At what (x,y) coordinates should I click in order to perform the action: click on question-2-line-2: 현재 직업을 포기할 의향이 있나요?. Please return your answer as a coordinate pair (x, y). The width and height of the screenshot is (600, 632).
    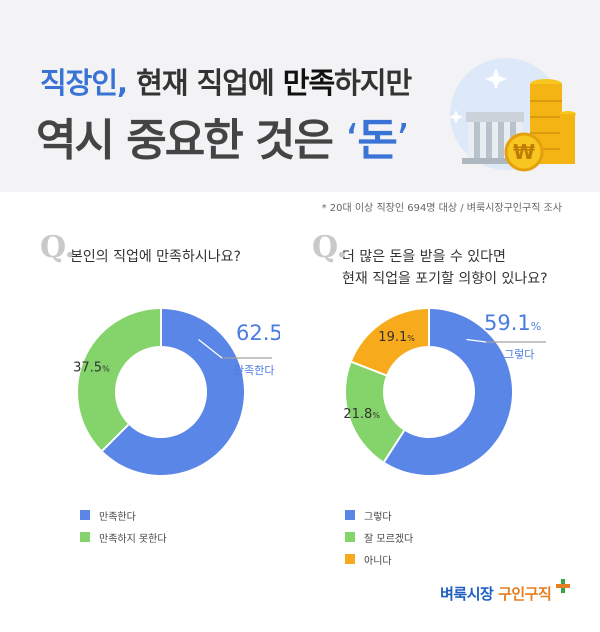
    Looking at the image, I should click on (445, 279).